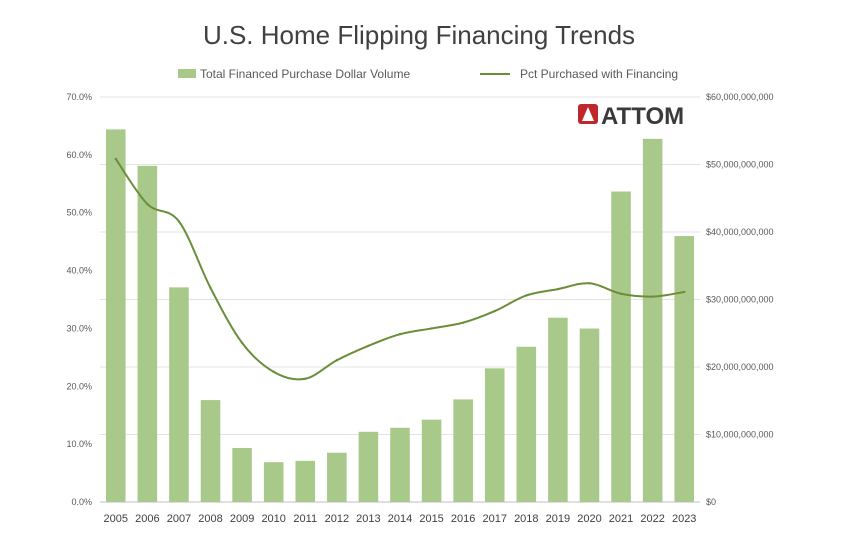 The height and width of the screenshot is (546, 848). Describe the element at coordinates (588, 114) in the screenshot. I see `attom-logo-house-icon` at that location.